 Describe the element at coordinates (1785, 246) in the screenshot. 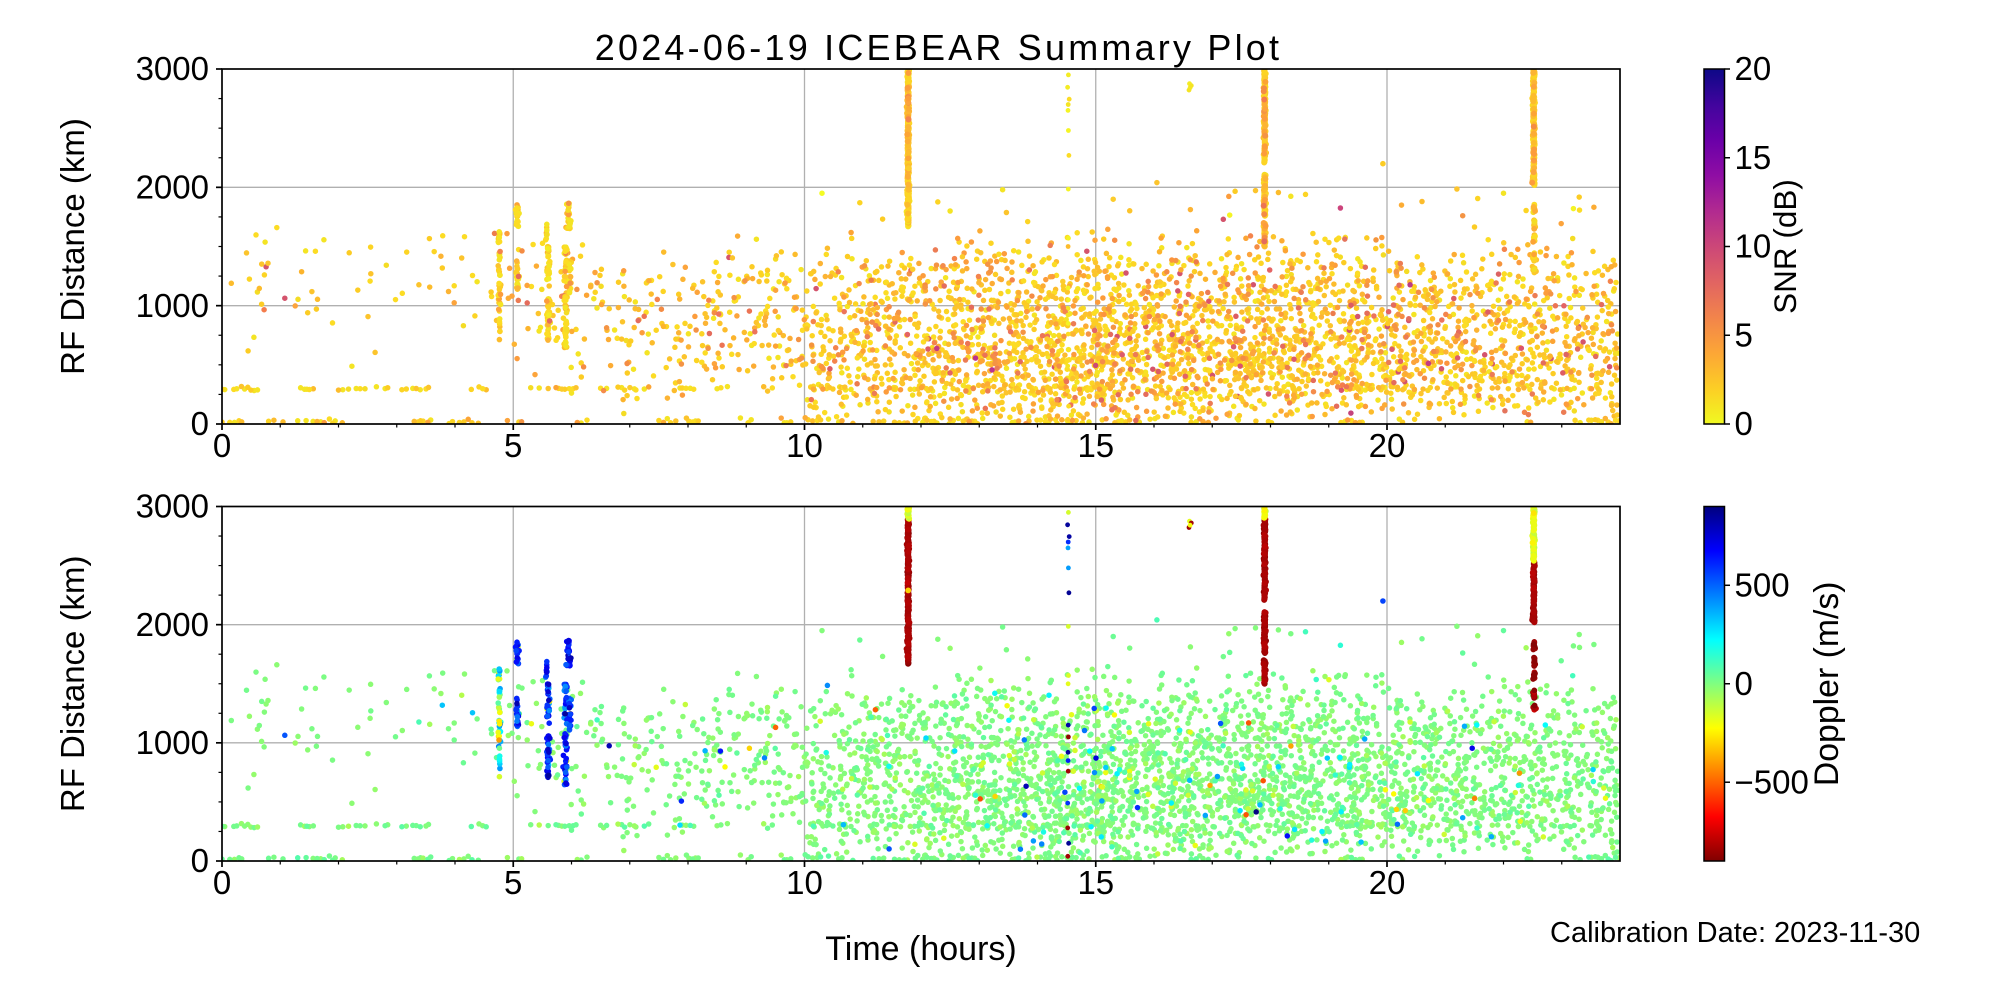

I see `svg-text: SNR (dB)` at that location.